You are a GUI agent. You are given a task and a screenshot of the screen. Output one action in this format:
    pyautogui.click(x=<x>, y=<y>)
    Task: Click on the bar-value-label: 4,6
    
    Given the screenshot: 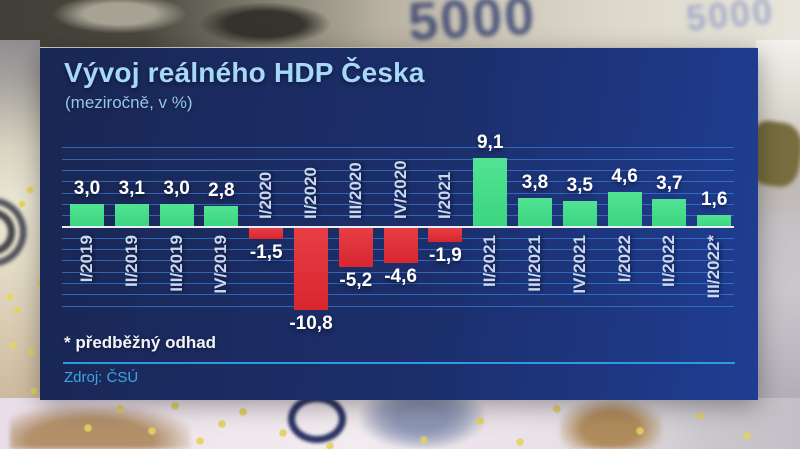 What is the action you would take?
    pyautogui.click(x=624, y=177)
    